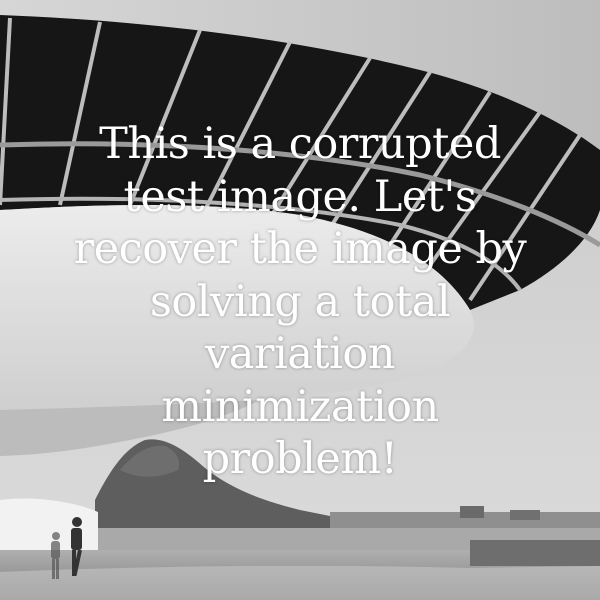  I want to click on plaza-light, so click(300, 582).